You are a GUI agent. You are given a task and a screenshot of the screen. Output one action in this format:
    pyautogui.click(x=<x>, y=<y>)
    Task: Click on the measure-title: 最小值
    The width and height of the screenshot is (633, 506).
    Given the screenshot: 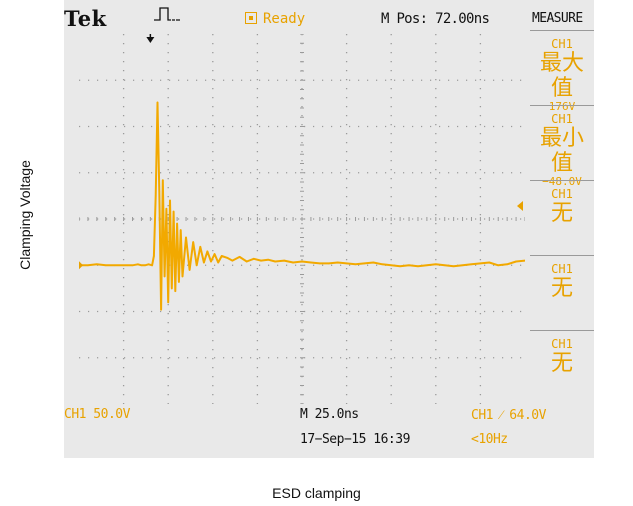 What is the action you would take?
    pyautogui.click(x=561, y=151)
    